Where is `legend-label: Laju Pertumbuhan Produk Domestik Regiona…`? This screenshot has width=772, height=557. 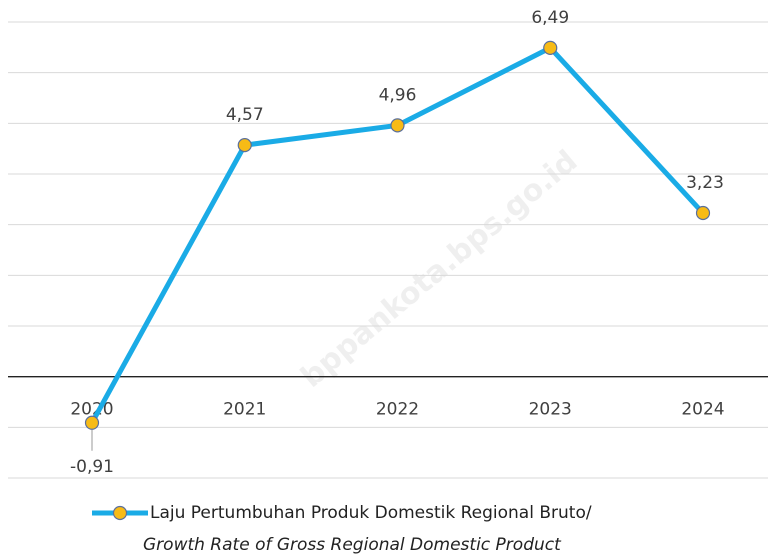 legend-label: Laju Pertumbuhan Produk Domestik Regiona… is located at coordinates (371, 513).